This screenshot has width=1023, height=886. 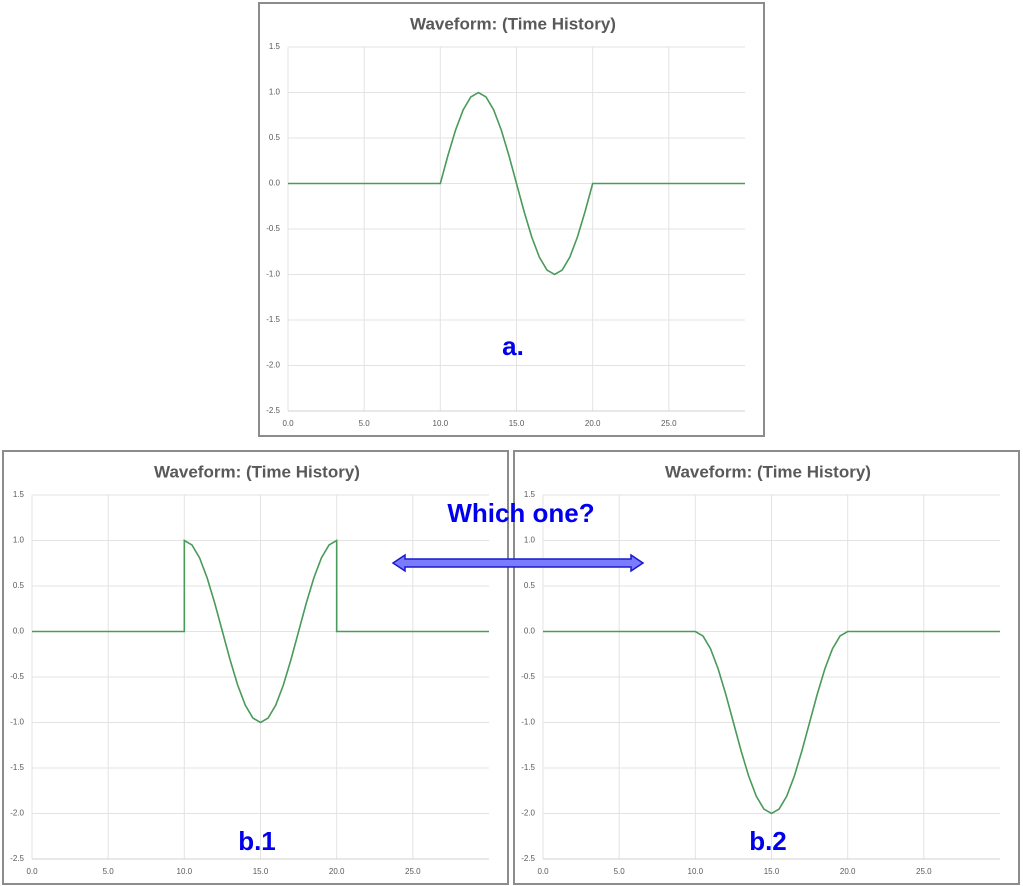 I want to click on question: Which one?, so click(x=520, y=513).